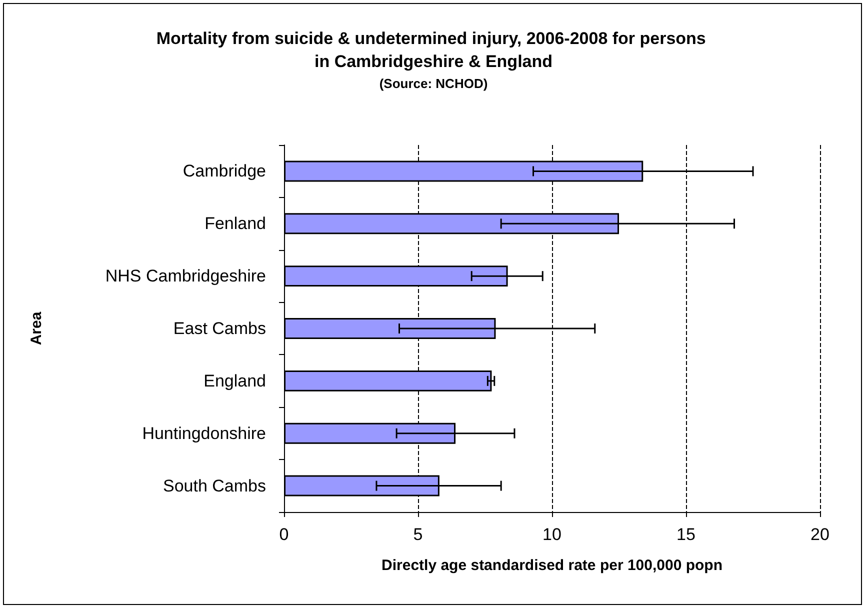  Describe the element at coordinates (418, 534) in the screenshot. I see `x-tick-label: 5` at that location.